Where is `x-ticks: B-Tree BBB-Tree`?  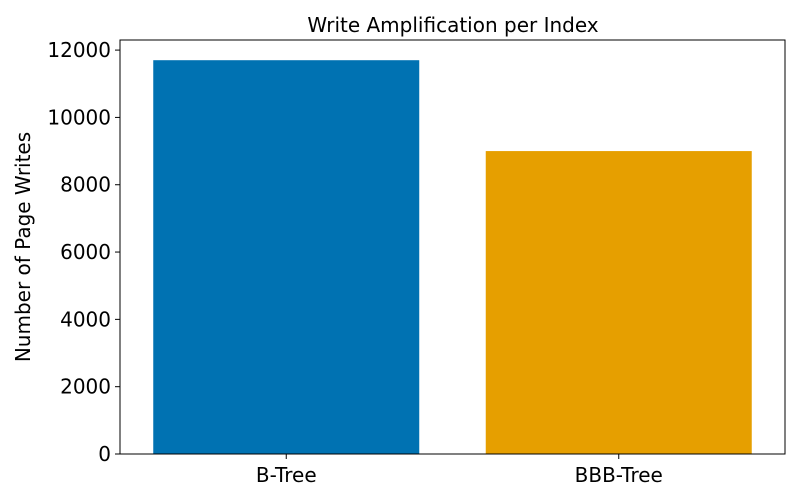
x-ticks: B-Tree BBB-Tree is located at coordinates (459, 470).